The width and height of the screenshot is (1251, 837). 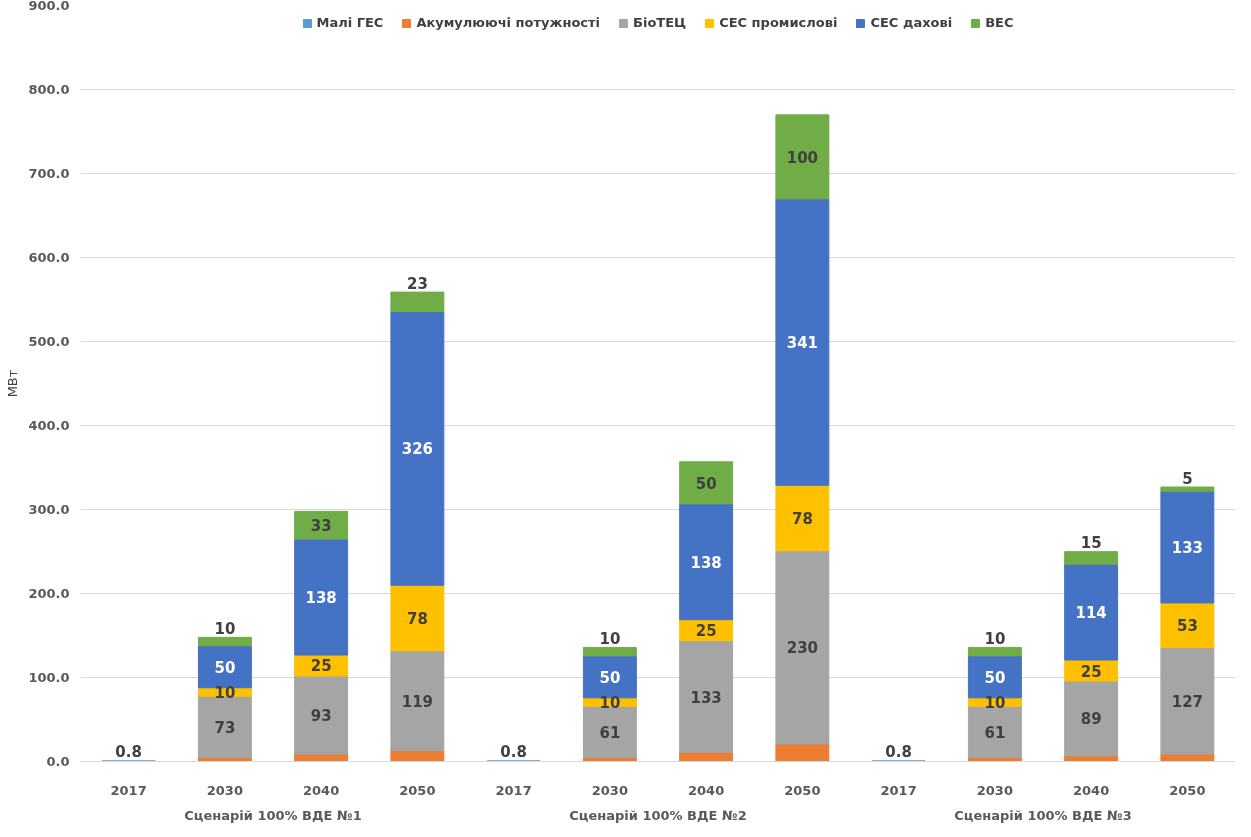 What do you see at coordinates (658, 815) in the screenshot?
I see `text: Сценарій 100% ВДЕ №2` at bounding box center [658, 815].